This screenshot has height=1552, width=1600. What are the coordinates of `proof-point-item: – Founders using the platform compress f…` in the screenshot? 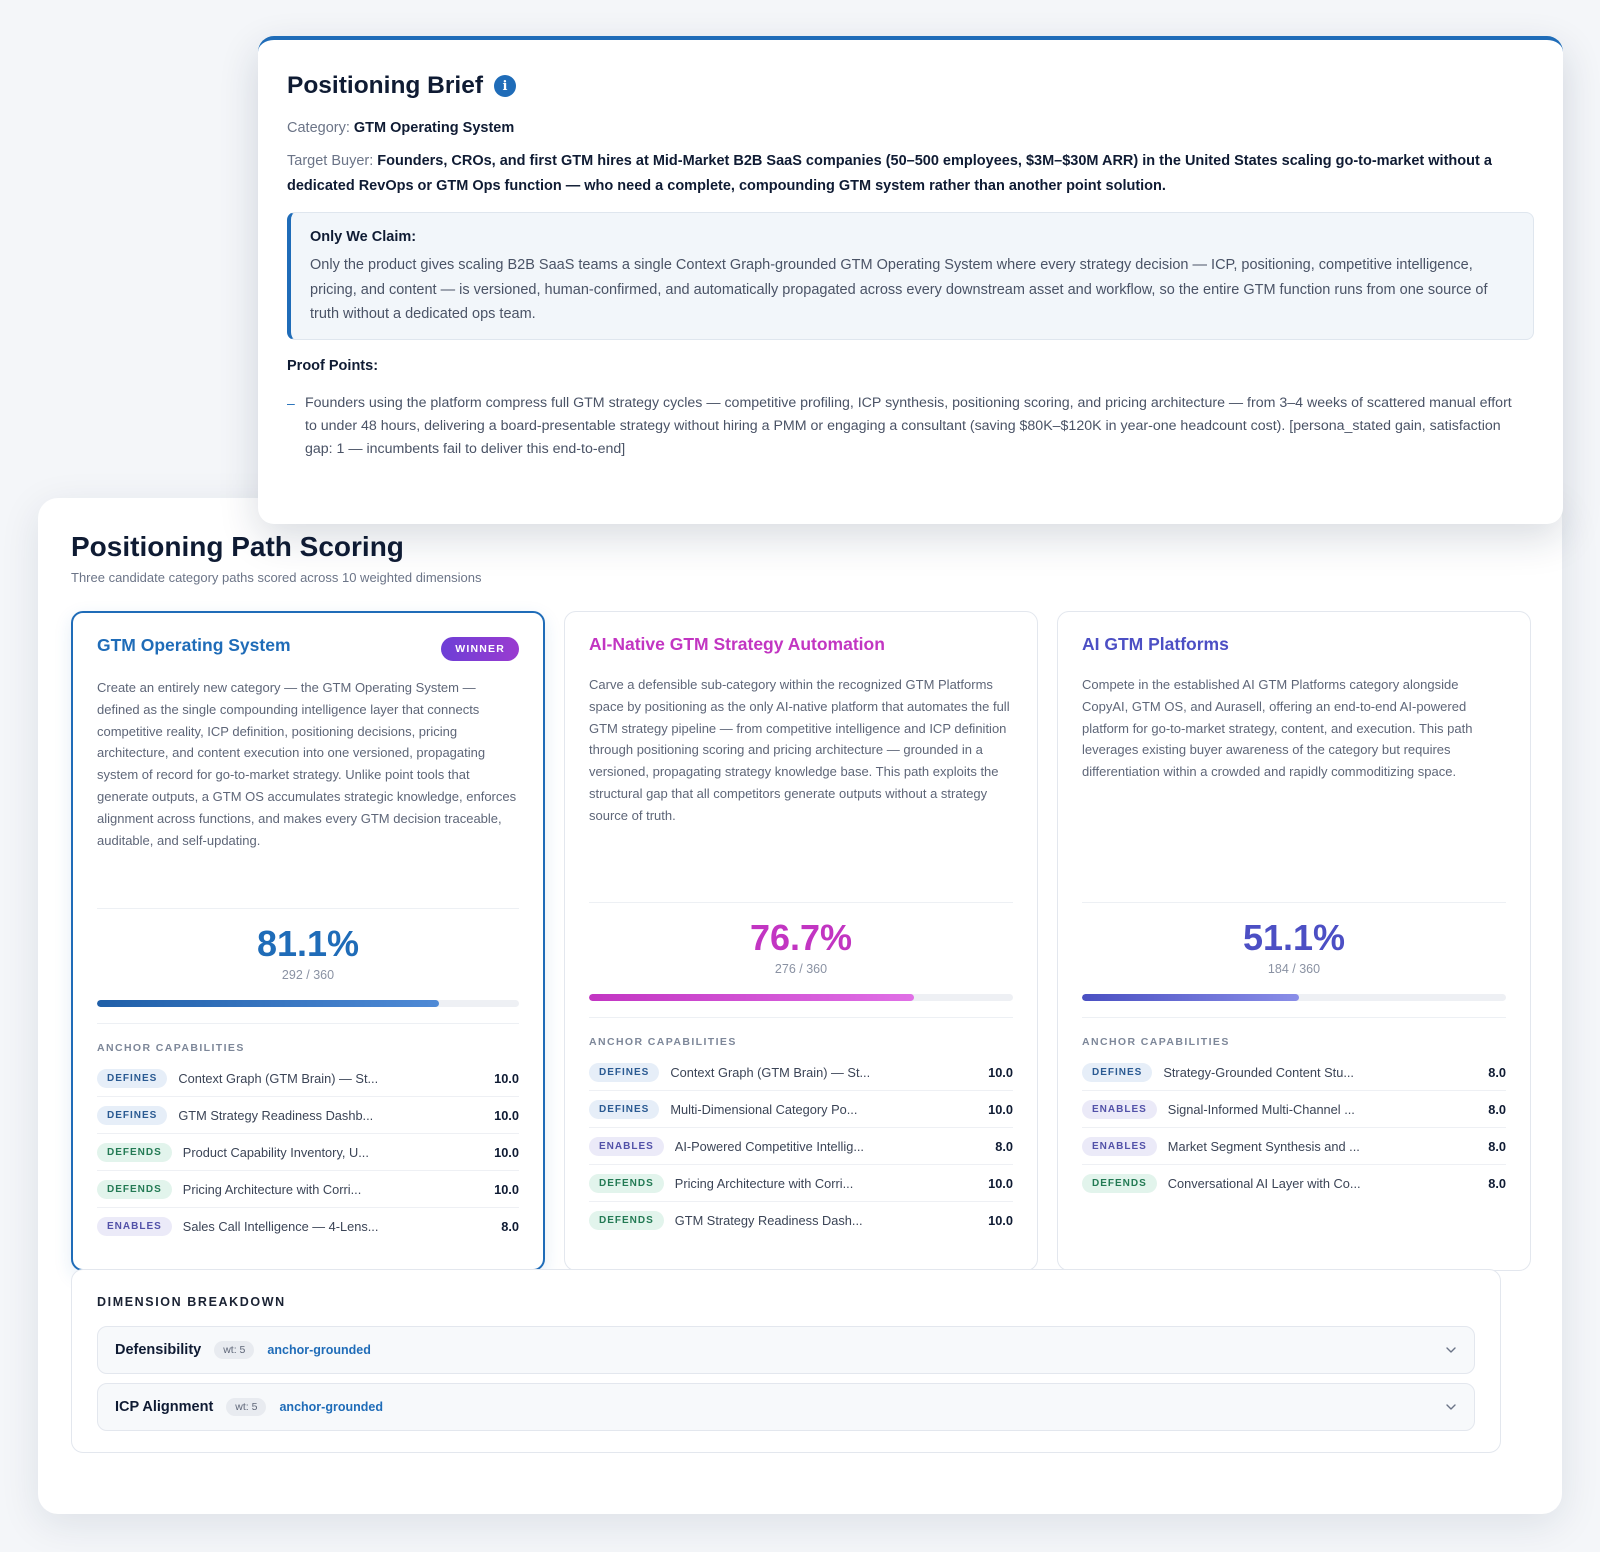 It's located at (900, 426).